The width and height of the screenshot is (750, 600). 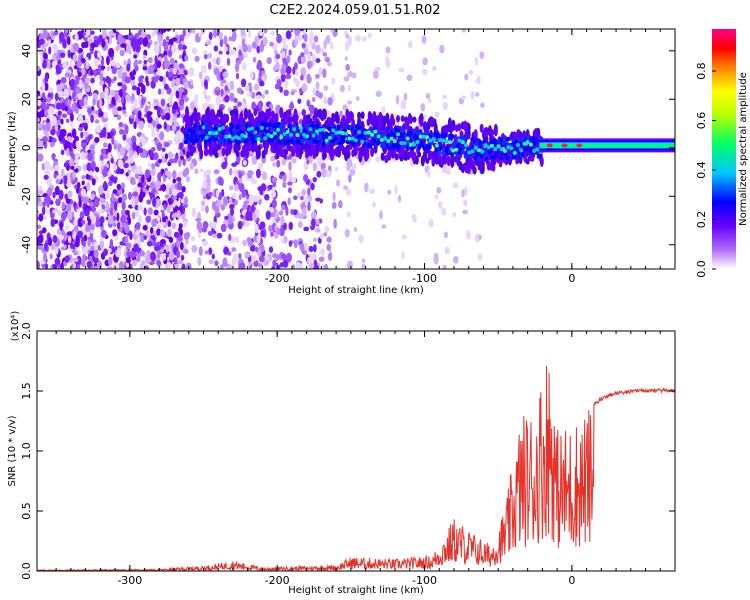 I want to click on y-tick-label: 2.0, so click(x=26, y=331).